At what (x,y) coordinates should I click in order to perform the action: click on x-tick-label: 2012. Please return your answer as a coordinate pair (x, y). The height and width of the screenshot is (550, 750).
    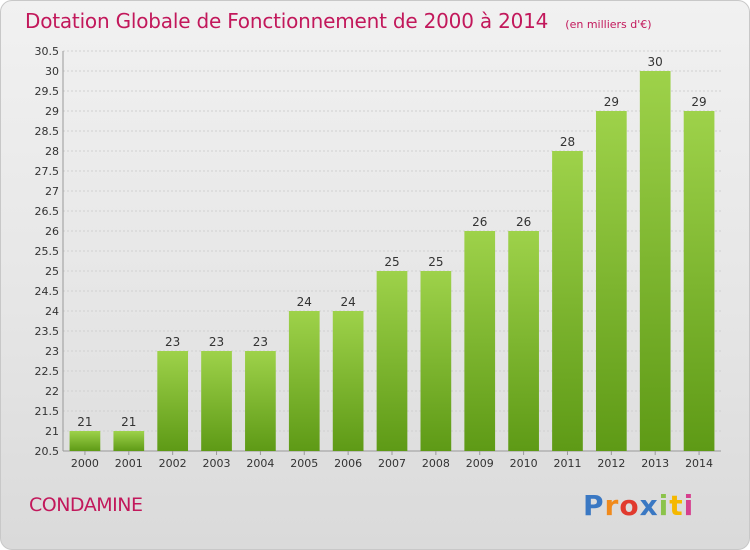
    Looking at the image, I should click on (611, 463).